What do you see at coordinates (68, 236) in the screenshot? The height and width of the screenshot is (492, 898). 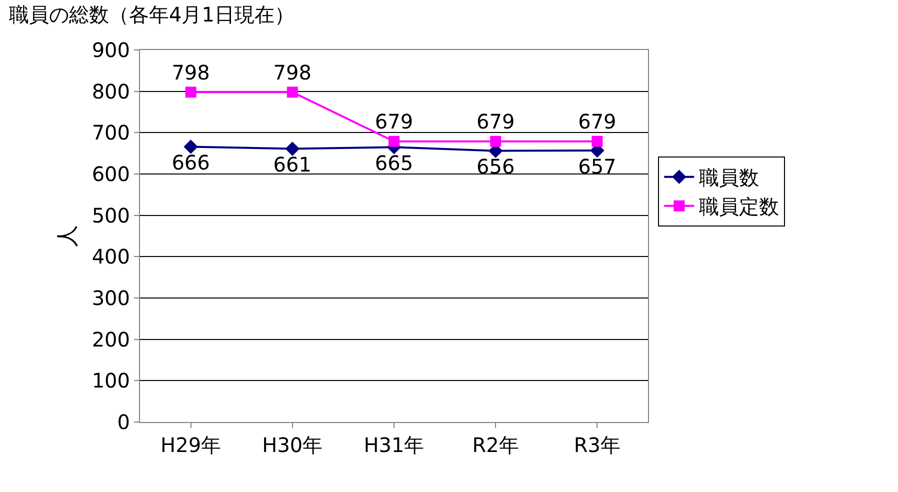 I see `y-axis-title: 人` at bounding box center [68, 236].